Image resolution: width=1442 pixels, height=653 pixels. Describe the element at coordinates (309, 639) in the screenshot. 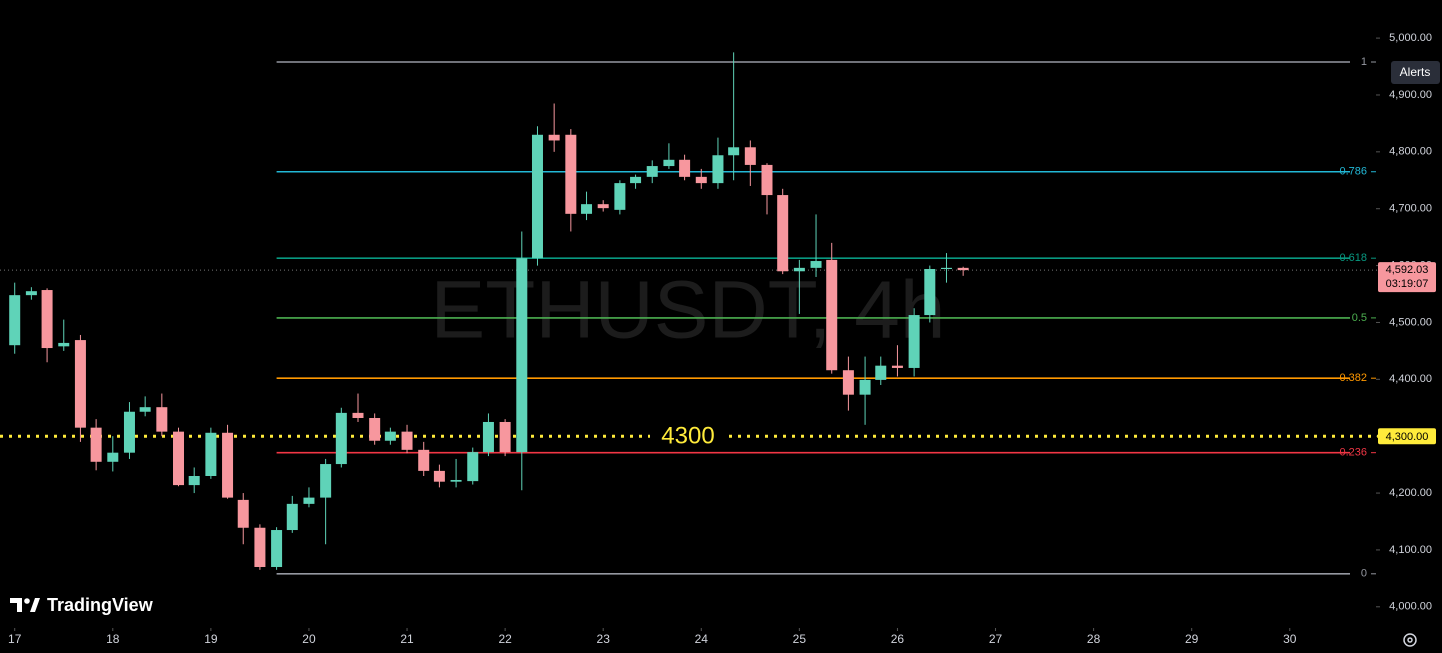

I see `x-tick-label: 20` at that location.